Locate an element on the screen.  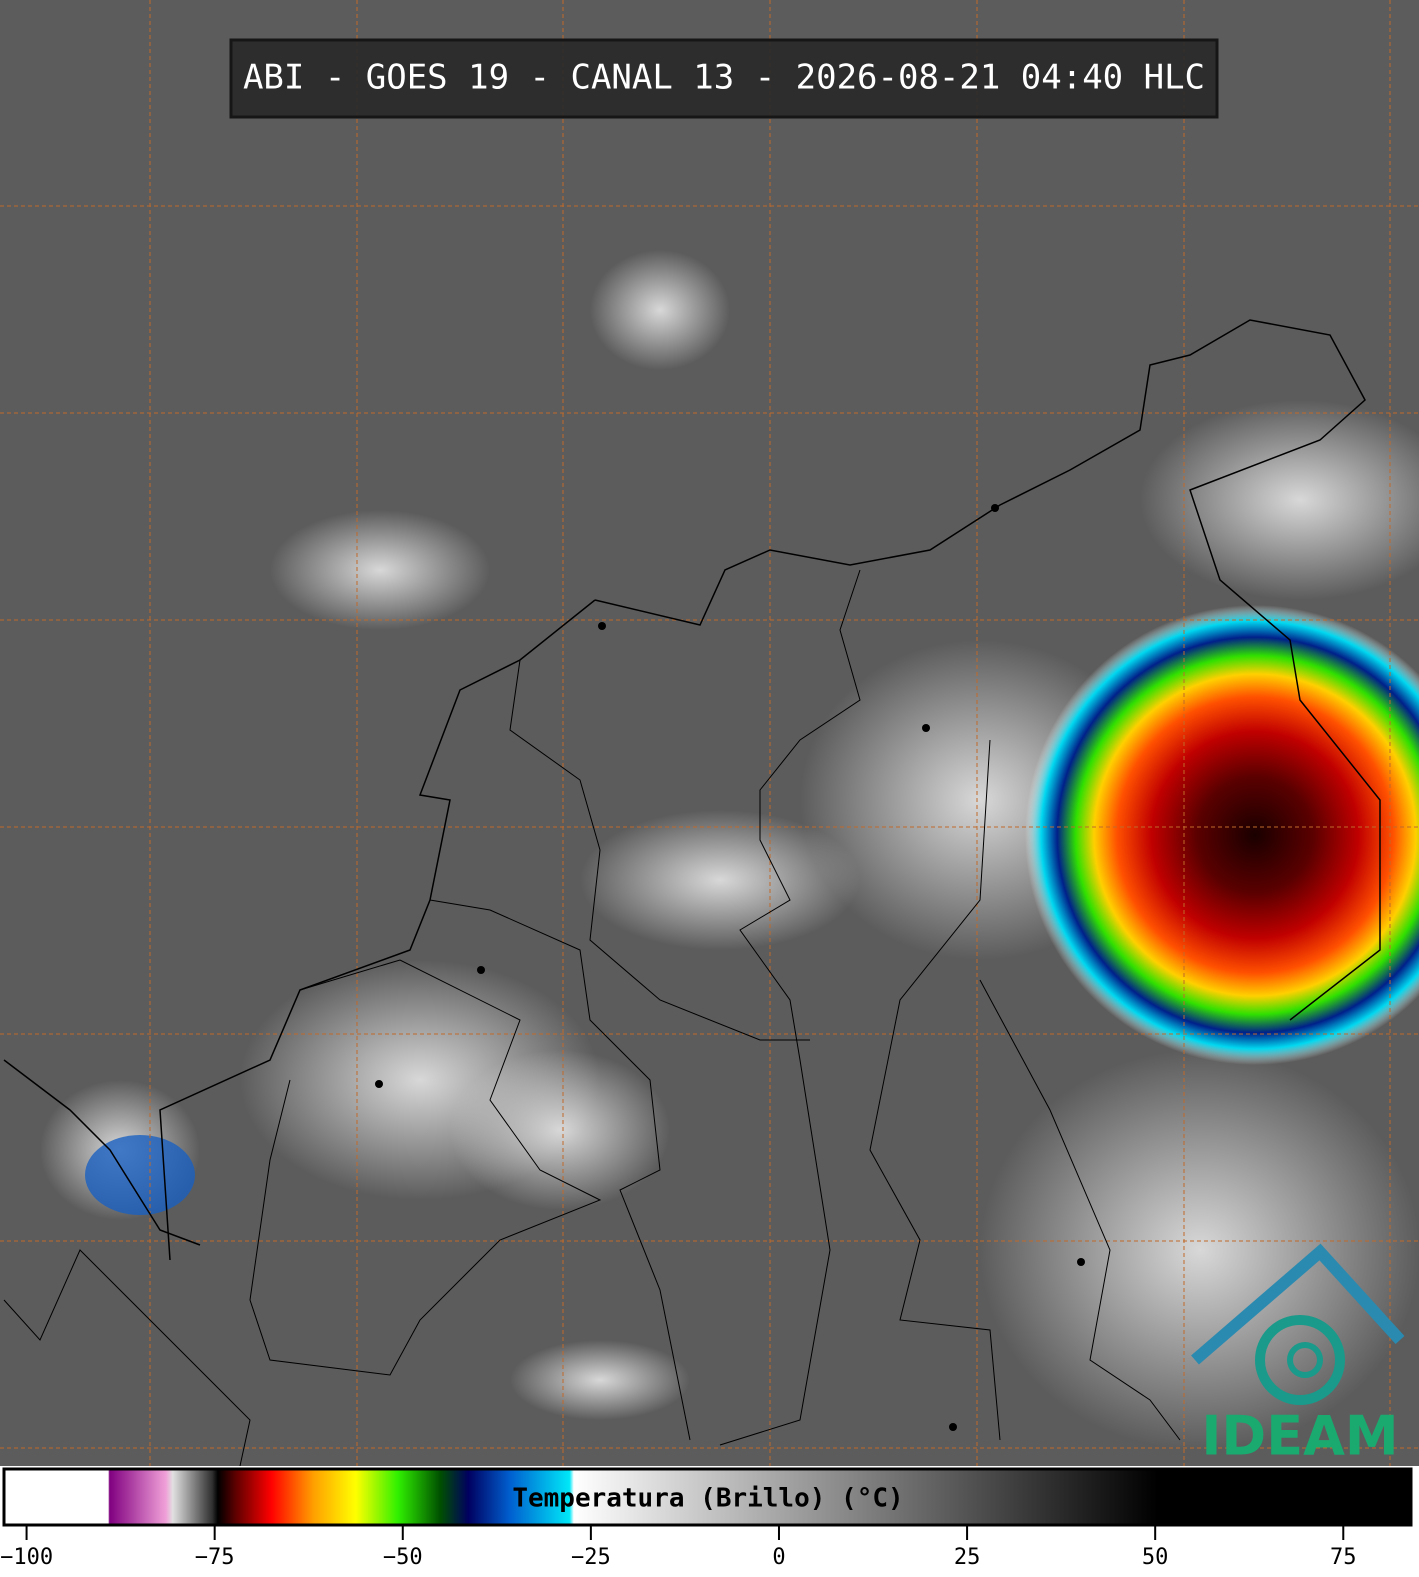
colorbar-tick-label: −25 is located at coordinates (591, 1557).